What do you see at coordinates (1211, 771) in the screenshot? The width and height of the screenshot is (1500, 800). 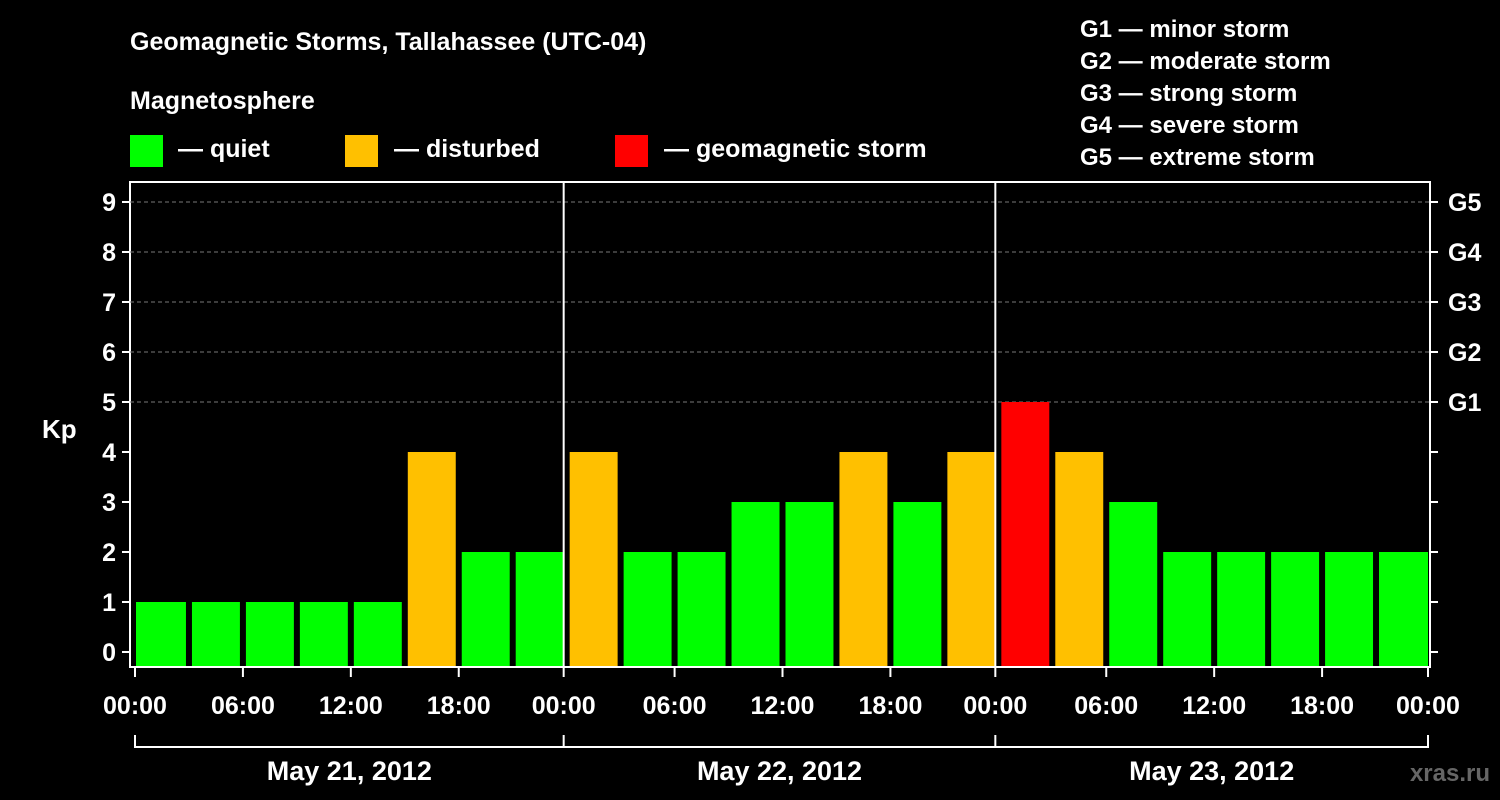 I see `date-label: May 23, 2012` at bounding box center [1211, 771].